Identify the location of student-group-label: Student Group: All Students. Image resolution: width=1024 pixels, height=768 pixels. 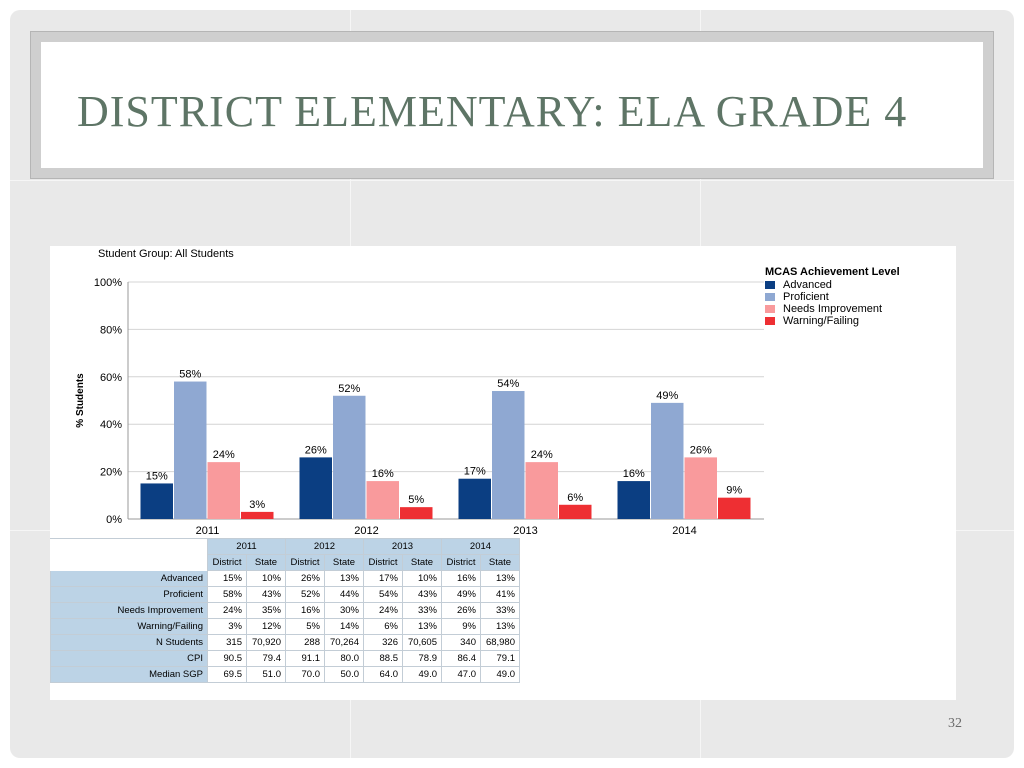
(166, 254).